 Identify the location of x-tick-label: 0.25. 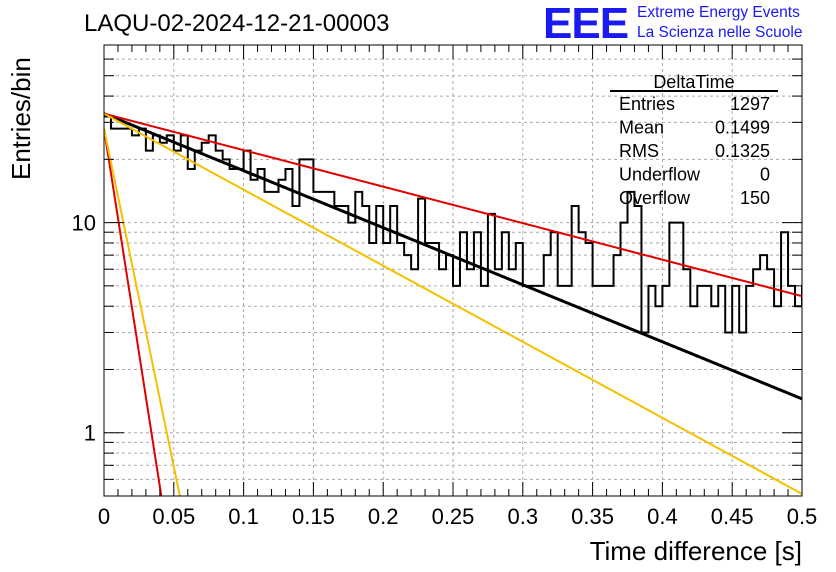
(453, 516).